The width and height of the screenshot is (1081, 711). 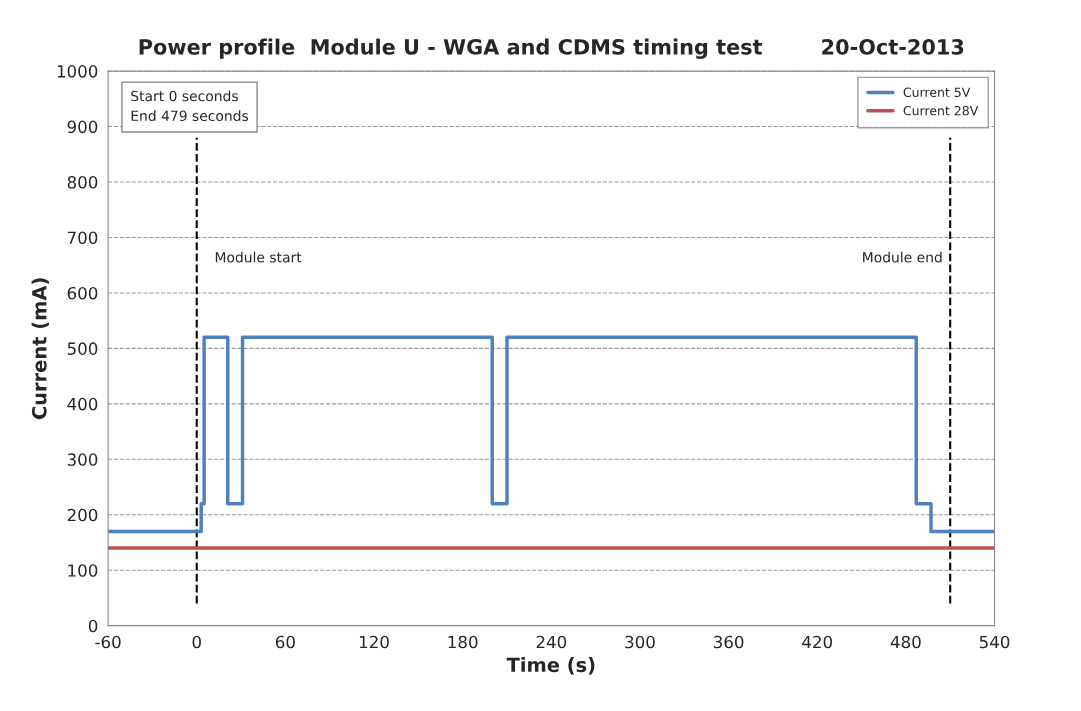 I want to click on y-tick-label: 0, so click(x=93, y=626).